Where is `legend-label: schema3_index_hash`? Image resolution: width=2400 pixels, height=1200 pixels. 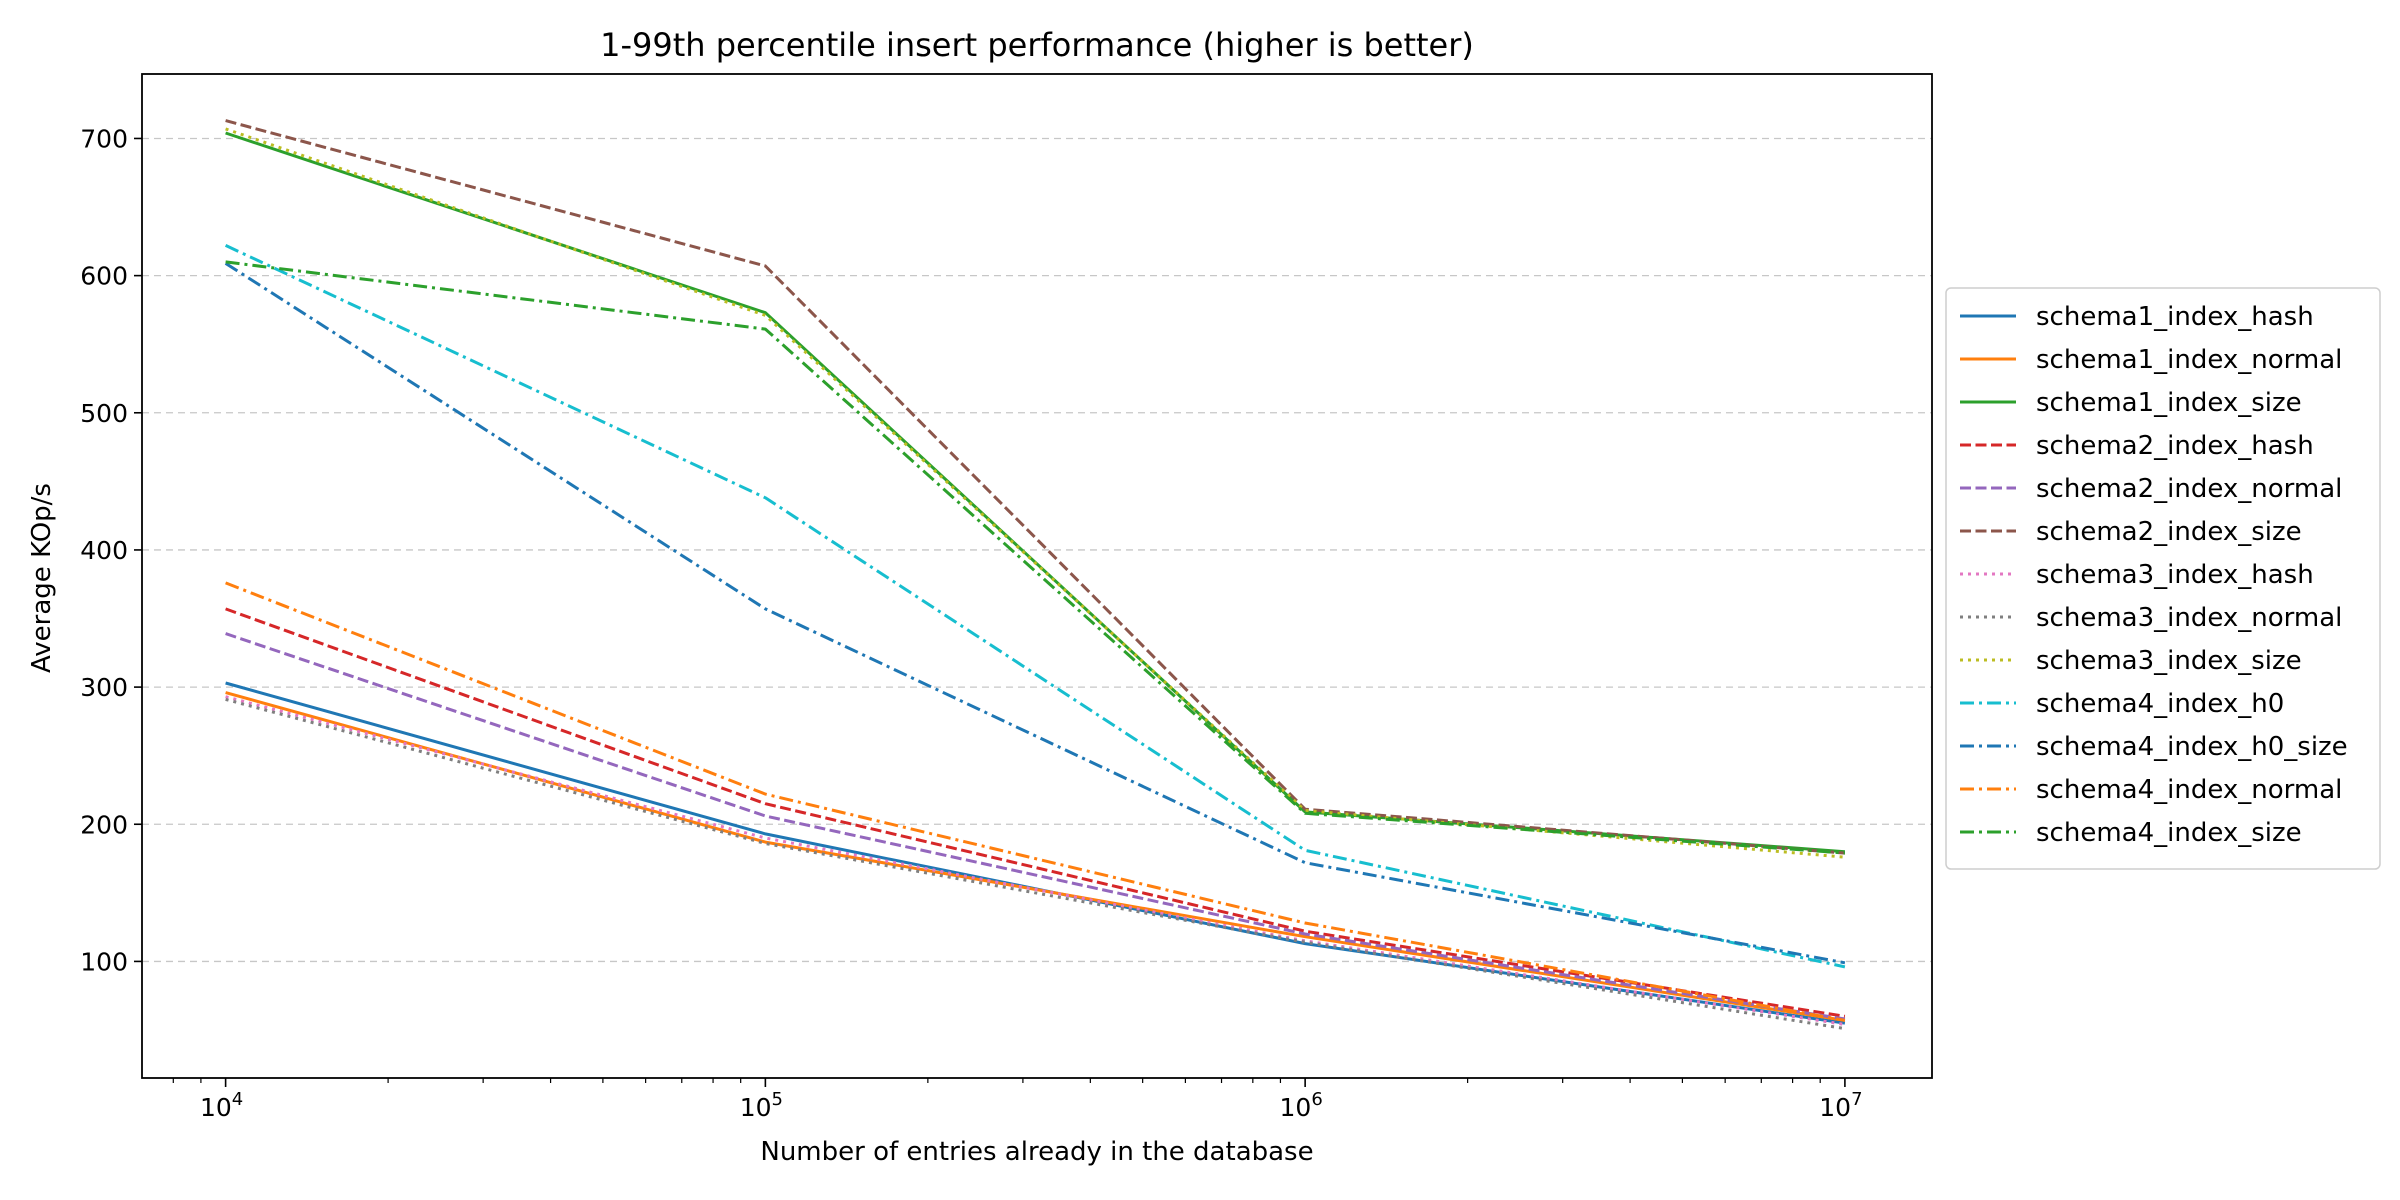
legend-label: schema3_index_hash is located at coordinates (2175, 575).